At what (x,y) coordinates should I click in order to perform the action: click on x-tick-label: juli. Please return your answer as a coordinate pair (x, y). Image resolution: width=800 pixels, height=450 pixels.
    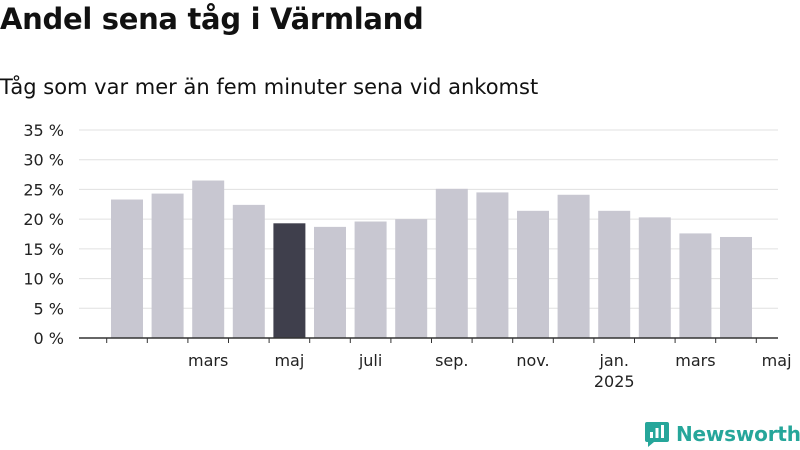
    Looking at the image, I should click on (370, 360).